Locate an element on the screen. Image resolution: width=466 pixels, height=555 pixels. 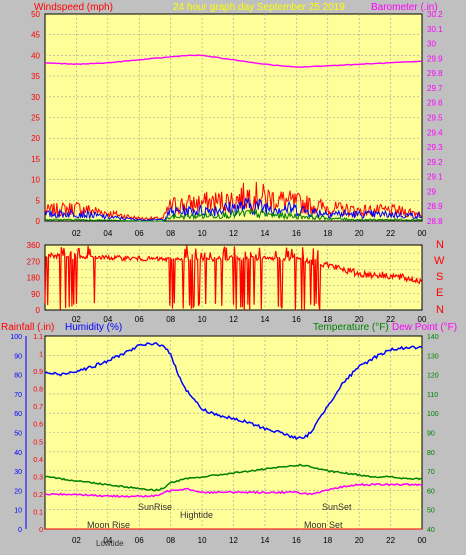
wind-tick-label: 25 is located at coordinates (35, 118).